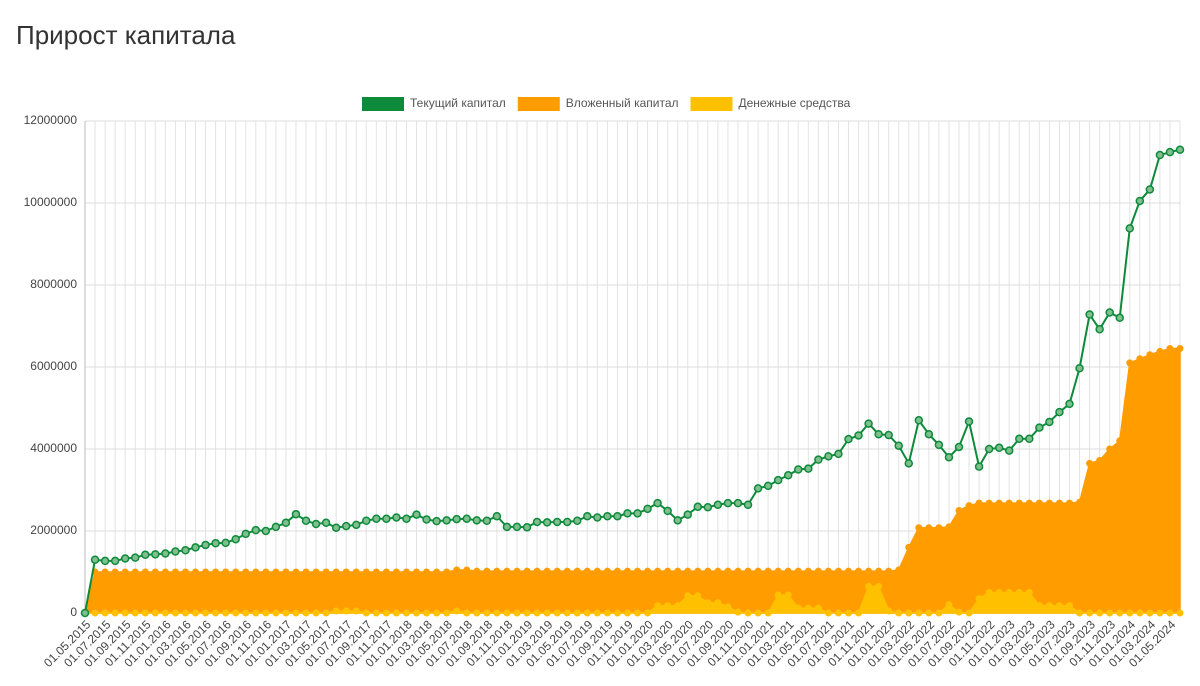 The width and height of the screenshot is (1200, 686). What do you see at coordinates (53, 284) in the screenshot?
I see `y-tick-label: 8000000` at bounding box center [53, 284].